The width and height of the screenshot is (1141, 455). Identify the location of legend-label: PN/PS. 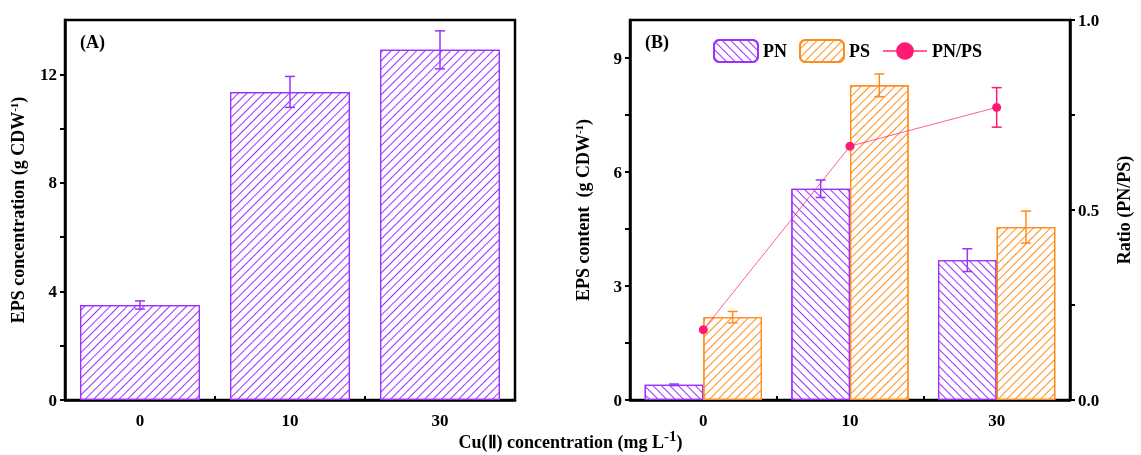
(957, 51).